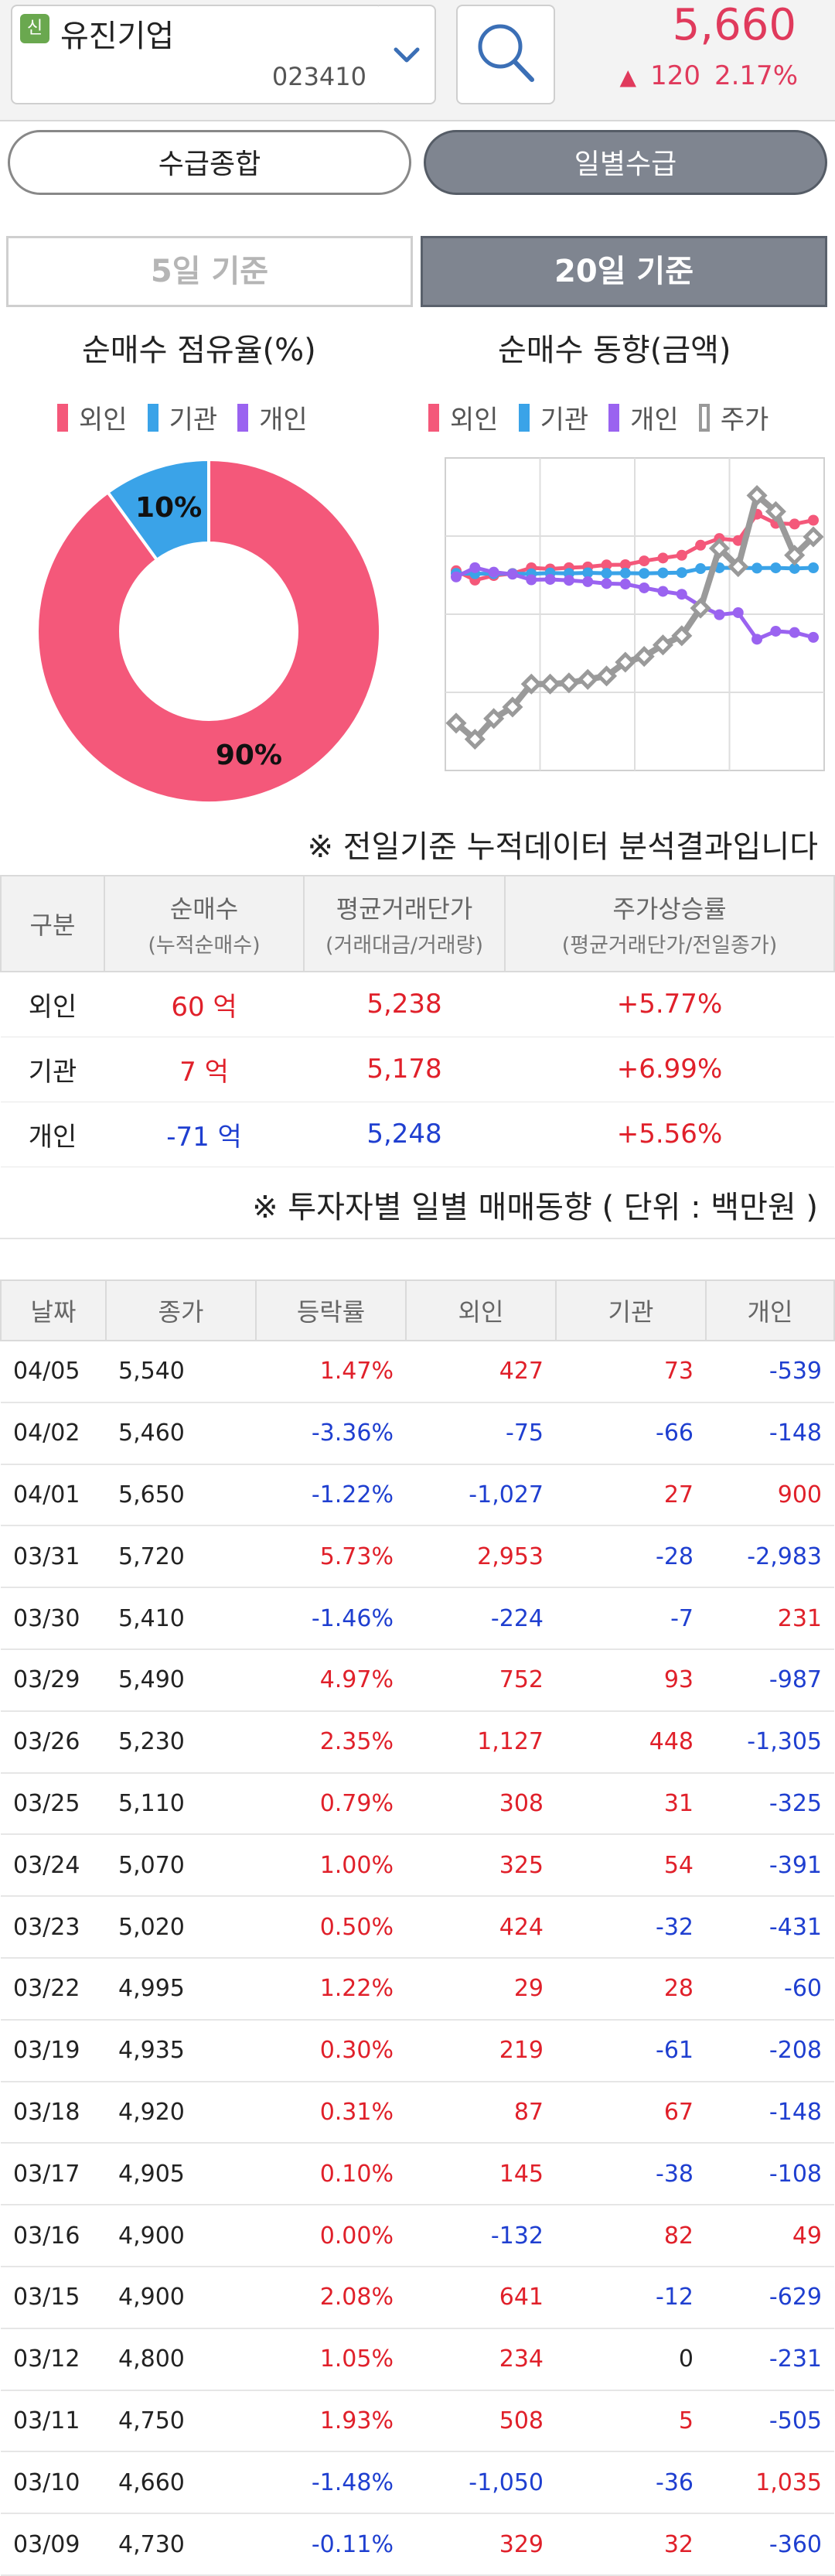 Image resolution: width=835 pixels, height=2576 pixels. Describe the element at coordinates (631, 2359) in the screenshot. I see `daily-institution: 0` at that location.